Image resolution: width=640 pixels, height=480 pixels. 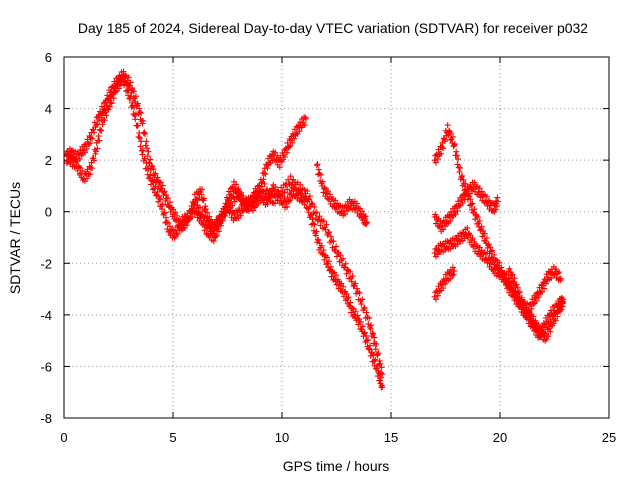 What do you see at coordinates (499, 284) in the screenshot?
I see `series-arc-g` at bounding box center [499, 284].